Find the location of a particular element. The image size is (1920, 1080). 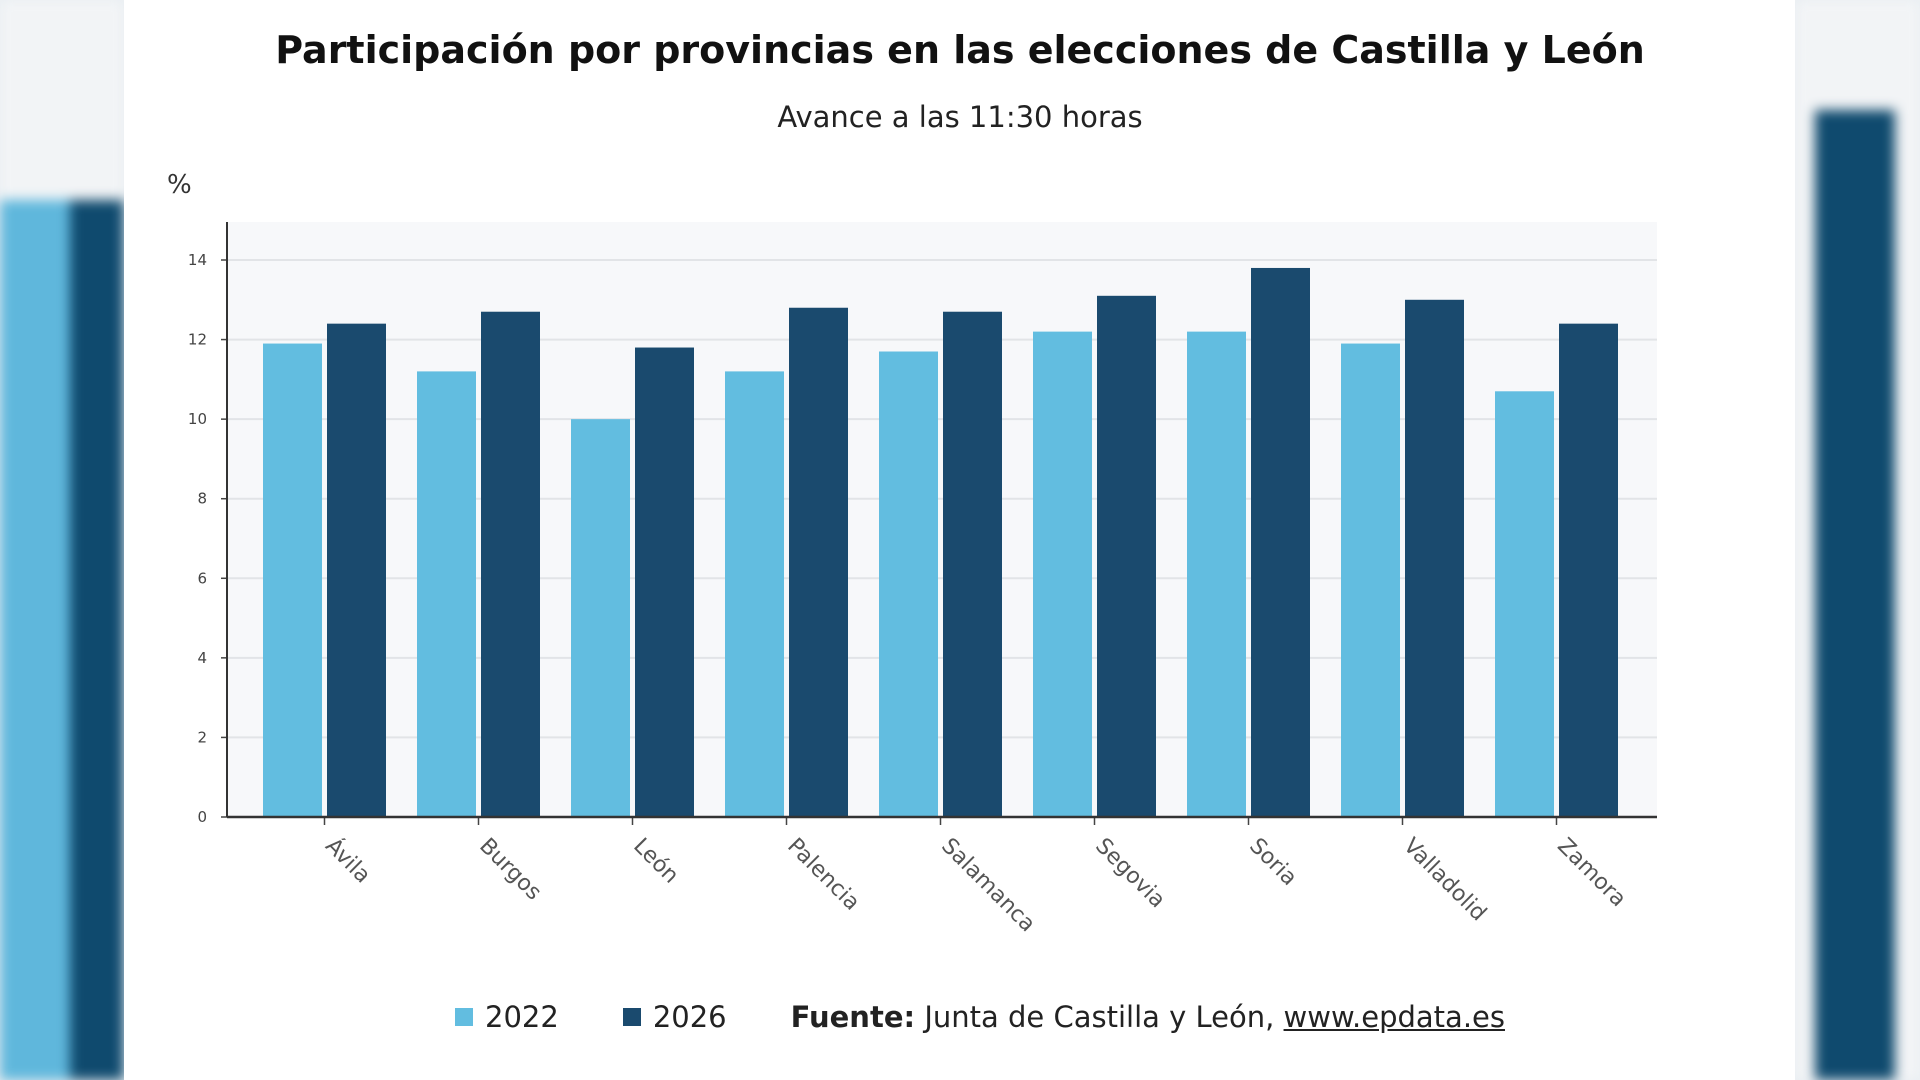

legend-item-2022: 2022 is located at coordinates (507, 1017).